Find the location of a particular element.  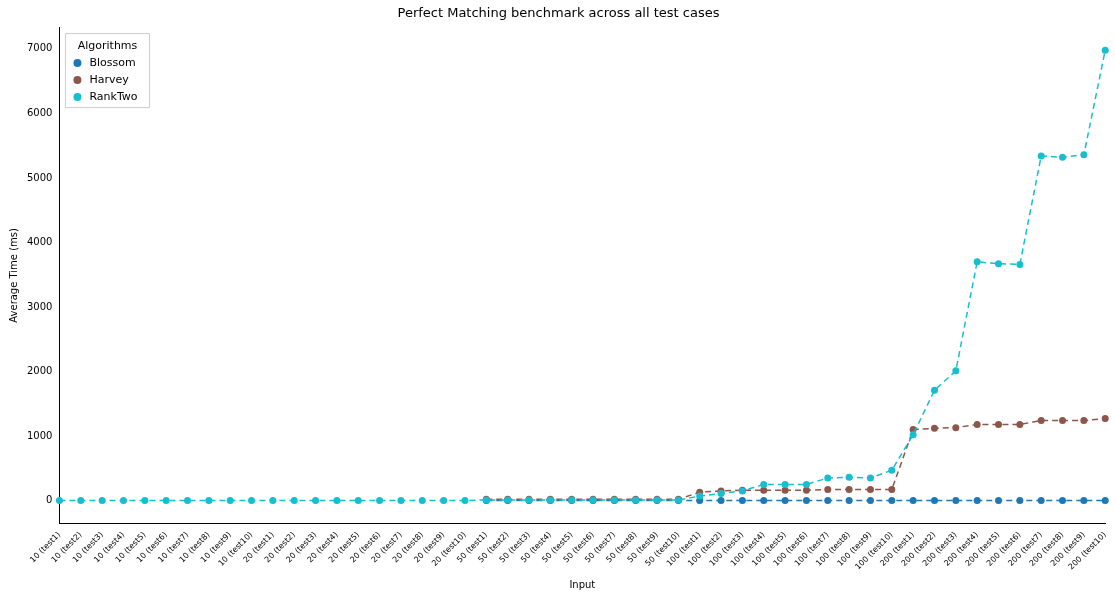

y-axis-title: Average Time (ms) is located at coordinates (13, 275).